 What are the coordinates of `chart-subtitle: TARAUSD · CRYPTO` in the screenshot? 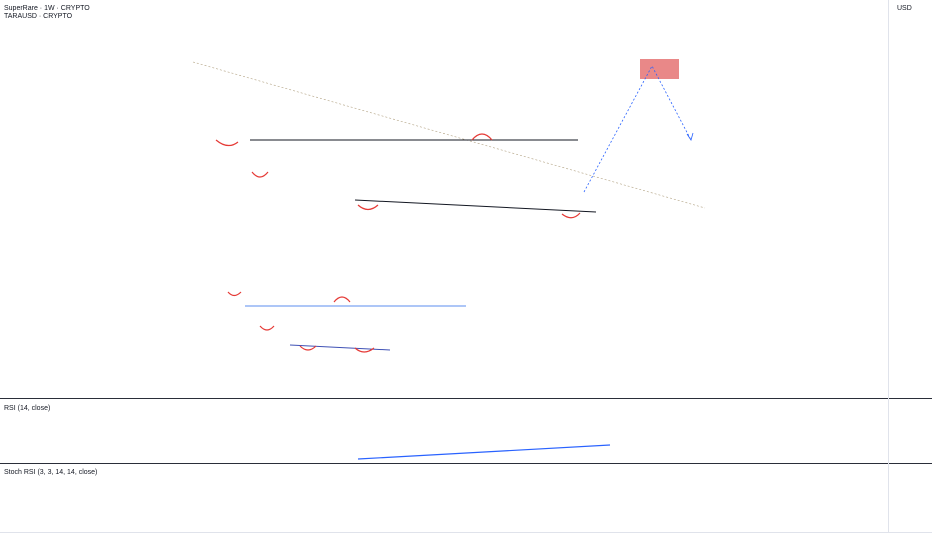 It's located at (38, 16).